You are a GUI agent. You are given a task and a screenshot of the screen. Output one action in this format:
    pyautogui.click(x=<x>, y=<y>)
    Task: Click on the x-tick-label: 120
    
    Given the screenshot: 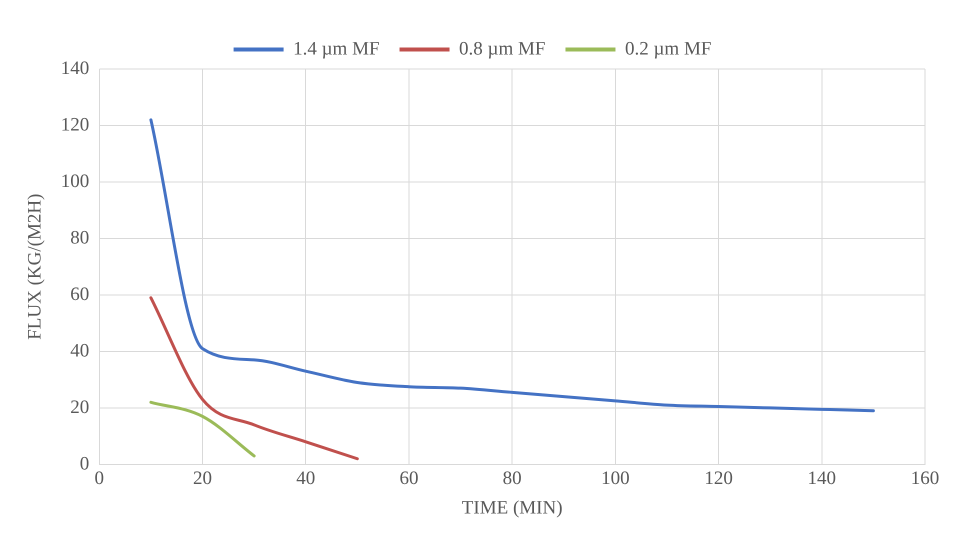 What is the action you would take?
    pyautogui.click(x=718, y=478)
    